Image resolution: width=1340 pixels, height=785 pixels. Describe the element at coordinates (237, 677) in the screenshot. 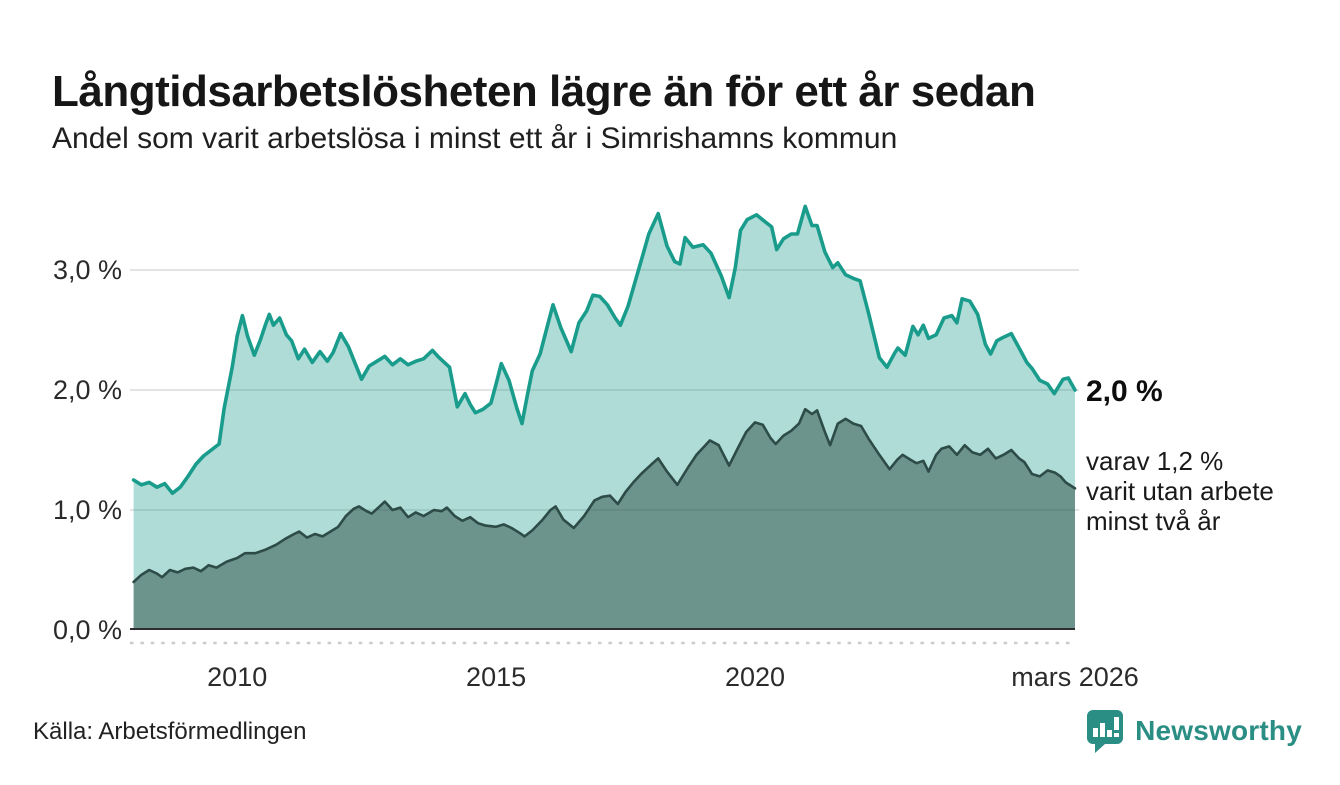

I see `x-tick-label: 2010` at that location.